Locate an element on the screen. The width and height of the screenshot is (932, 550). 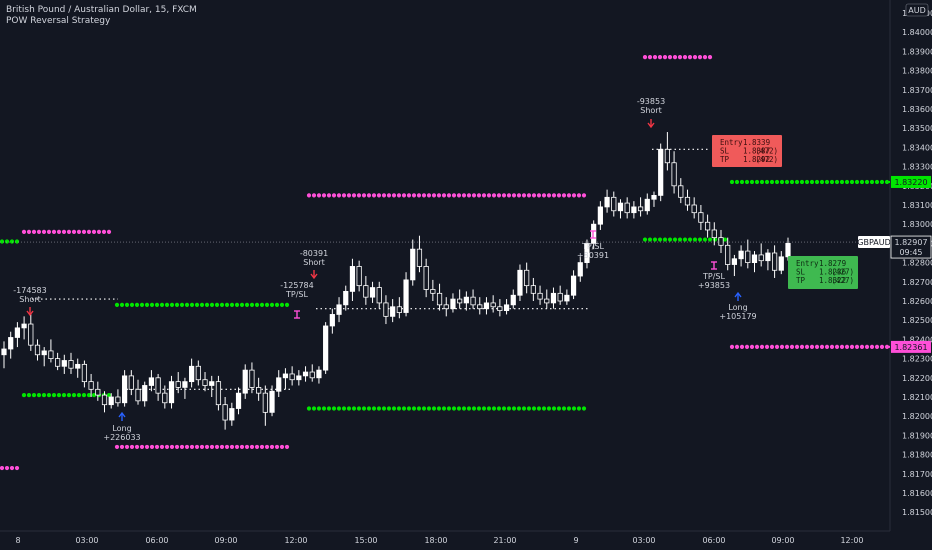
y-tick-label: 1.82600 is located at coordinates (917, 301).